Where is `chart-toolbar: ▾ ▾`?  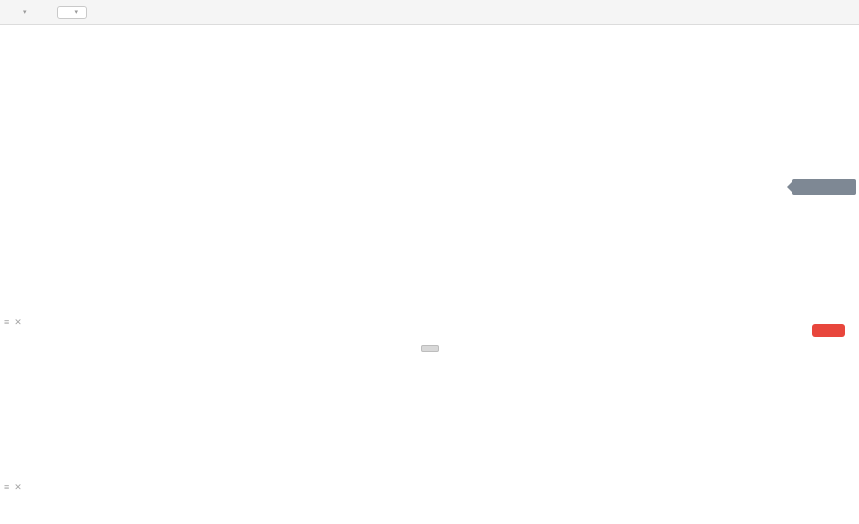 chart-toolbar: ▾ ▾ is located at coordinates (429, 12).